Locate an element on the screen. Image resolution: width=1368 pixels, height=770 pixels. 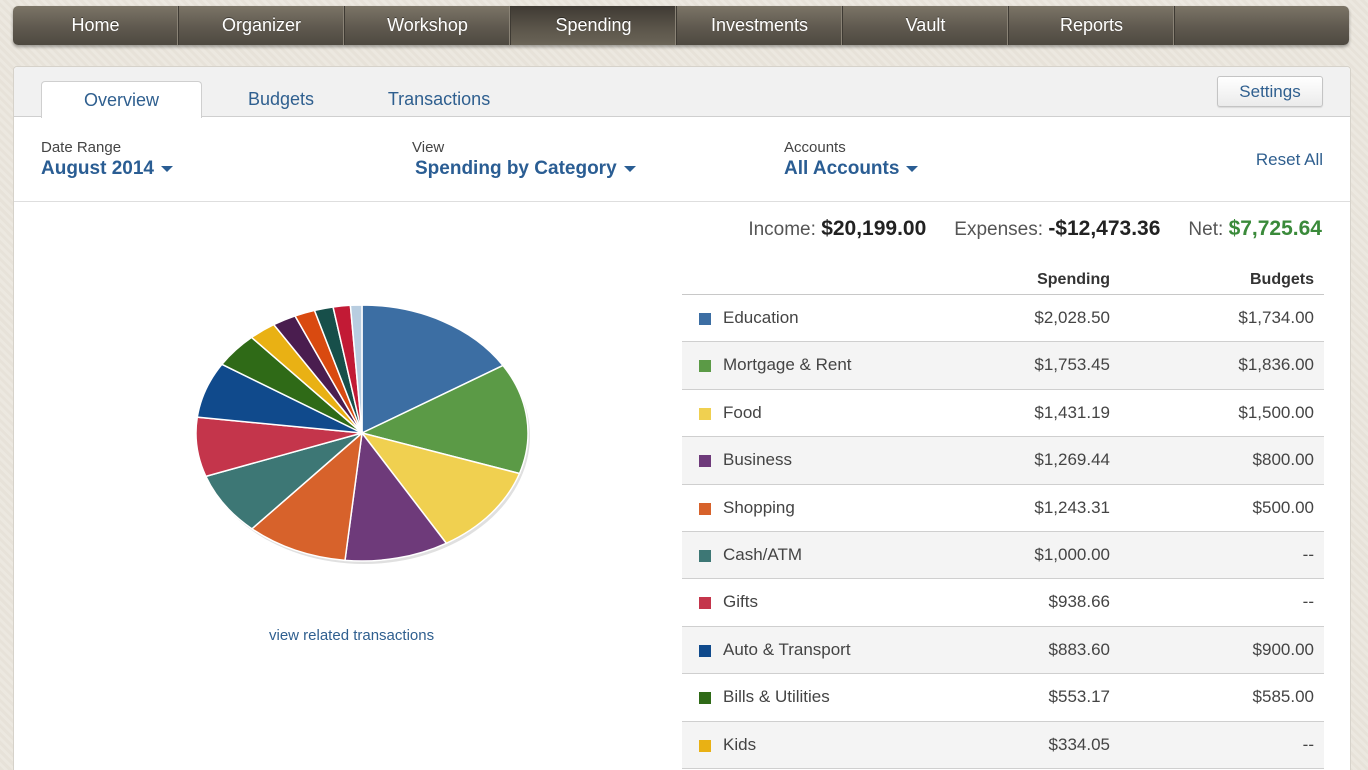
accounts-label: Accounts is located at coordinates (815, 147).